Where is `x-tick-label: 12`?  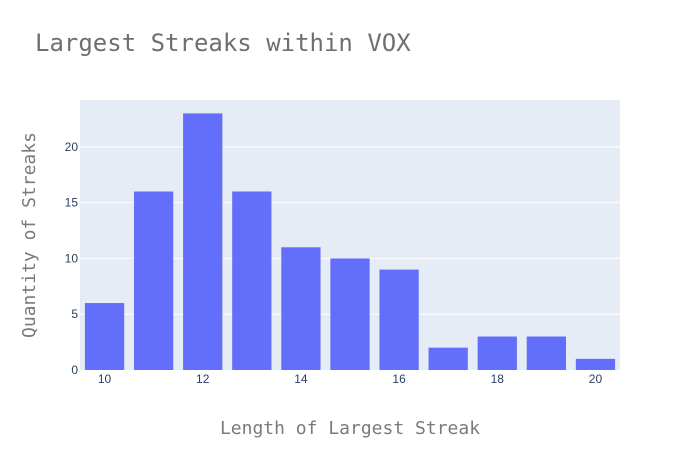 x-tick-label: 12 is located at coordinates (203, 379).